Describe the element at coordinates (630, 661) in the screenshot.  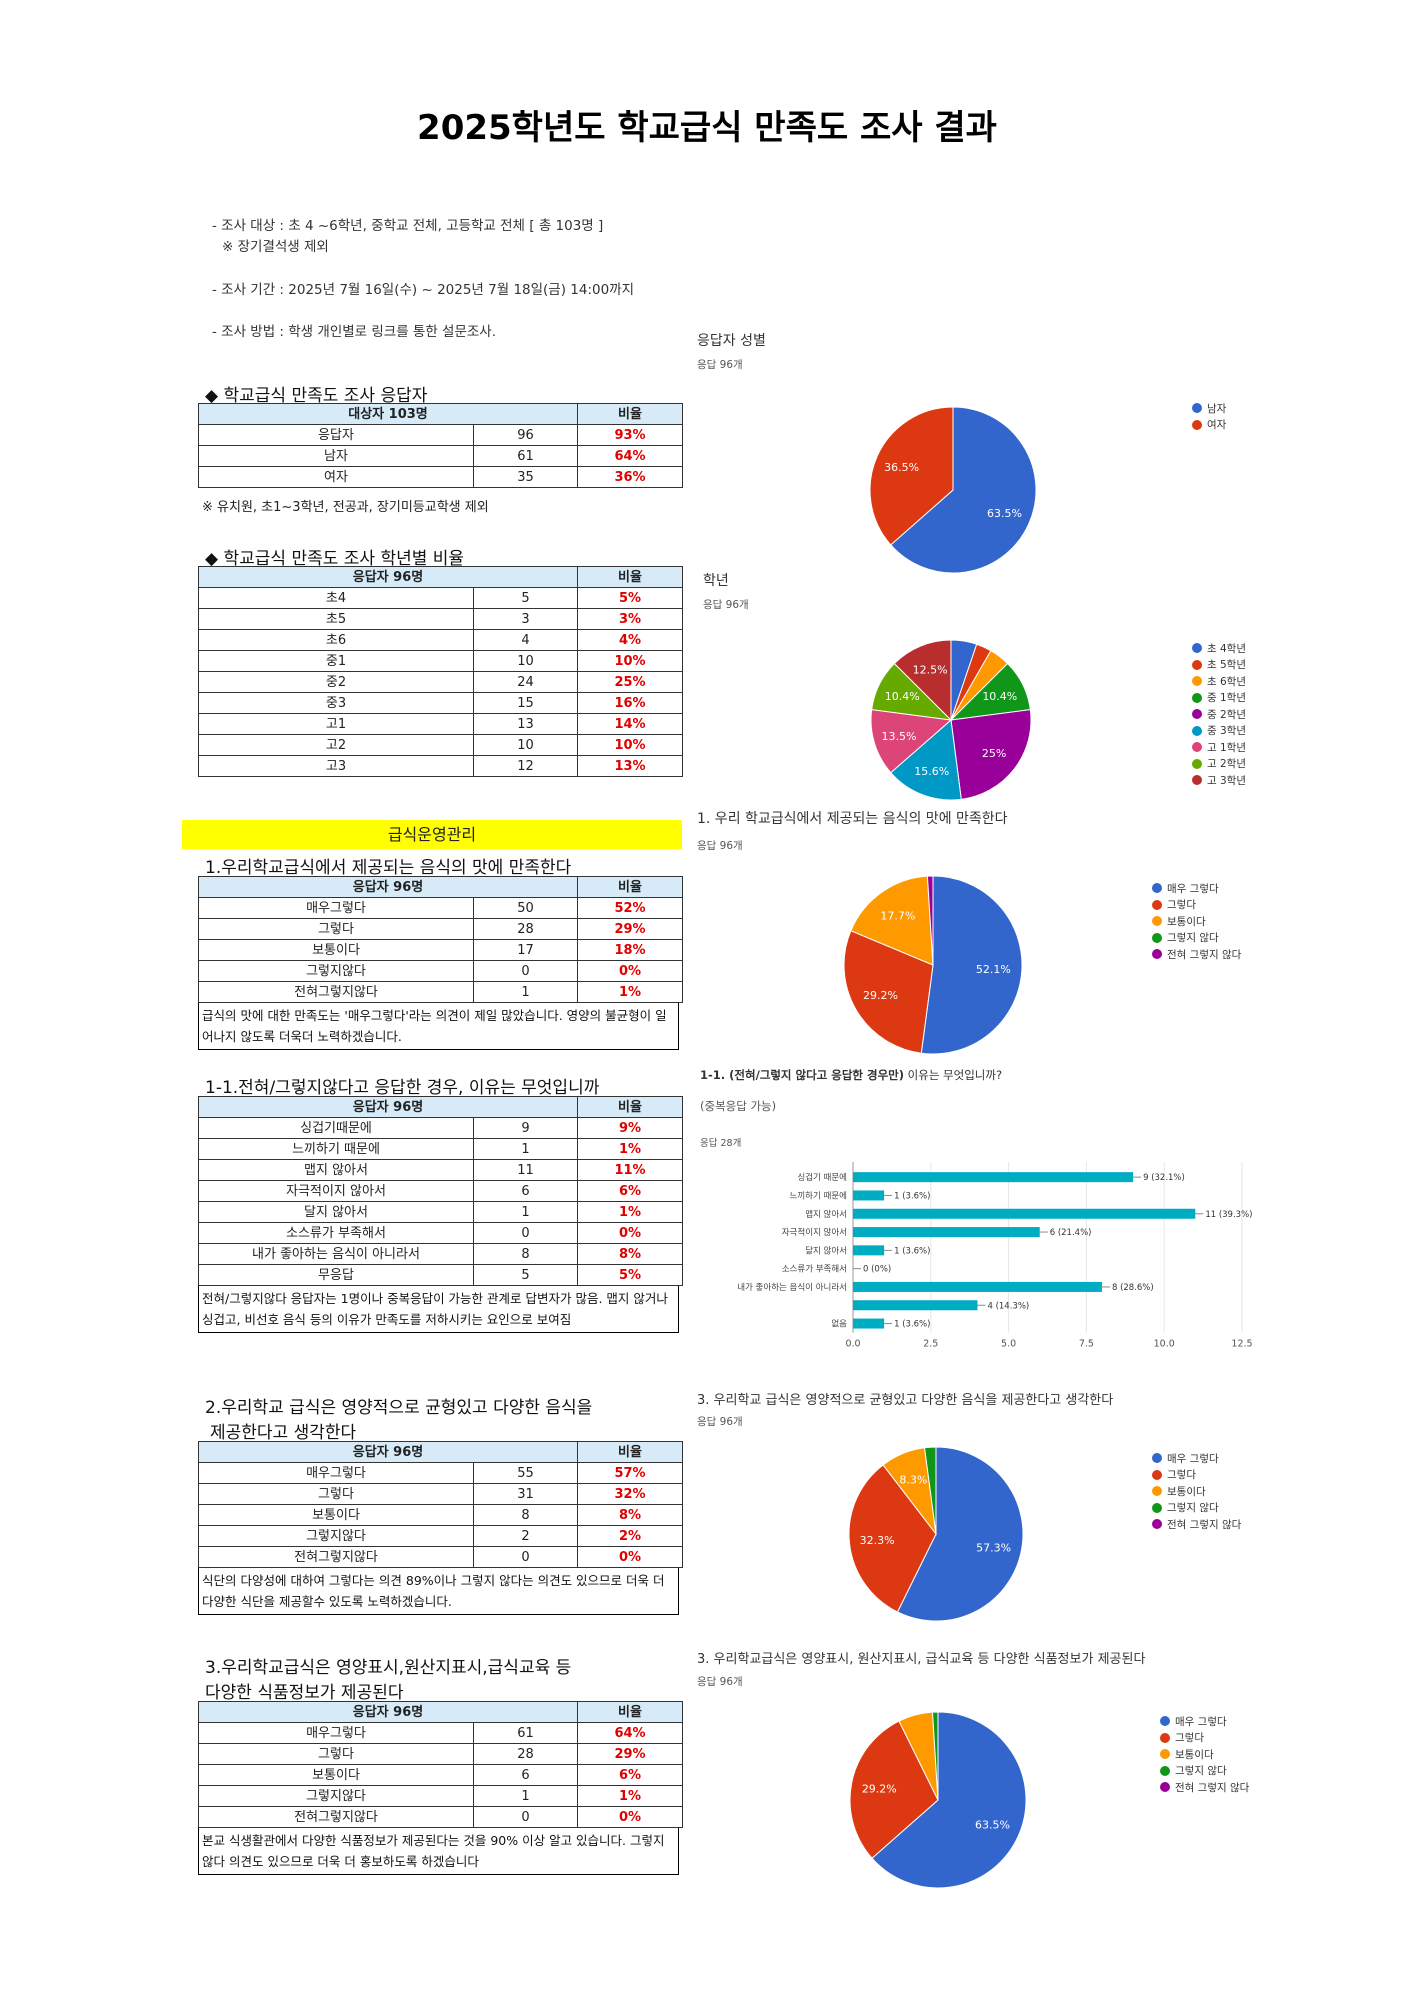
I see `row-pct-cell: 10%` at that location.